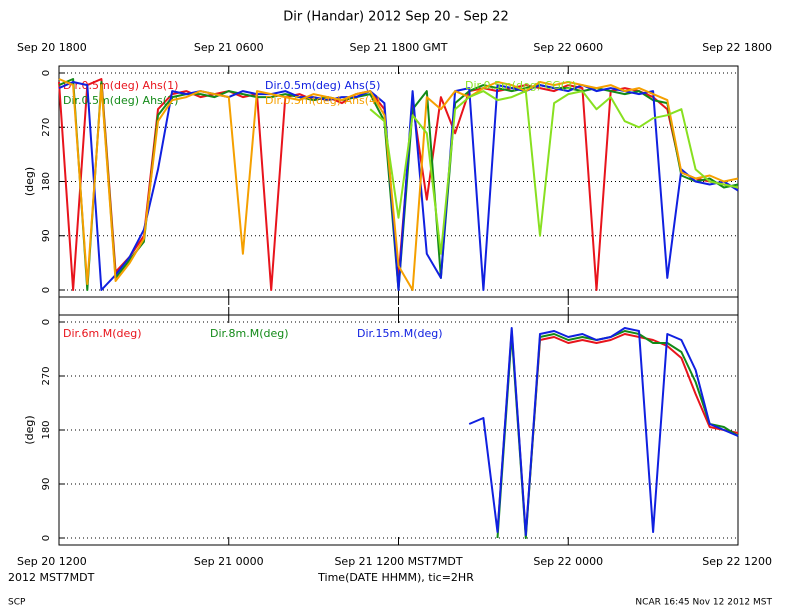 The height and width of the screenshot is (612, 792). I want to click on chart-title: Dir (Handar) 2012 Sep 20 - Sep 22, so click(395, 17).